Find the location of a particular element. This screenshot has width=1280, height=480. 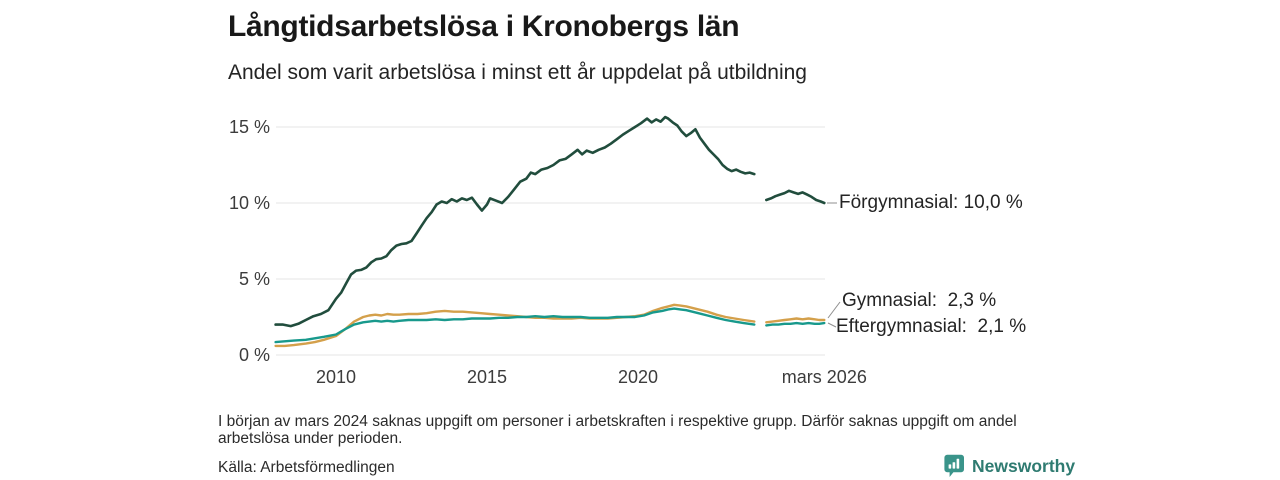

series-end-label-forgymnasial: Förgymnasial: 10,0 % is located at coordinates (931, 202).